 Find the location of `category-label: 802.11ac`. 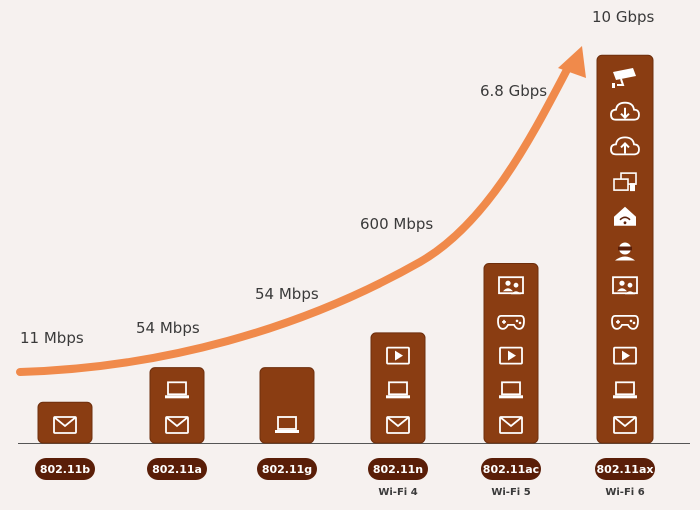

category-label: 802.11ac is located at coordinates (511, 469).